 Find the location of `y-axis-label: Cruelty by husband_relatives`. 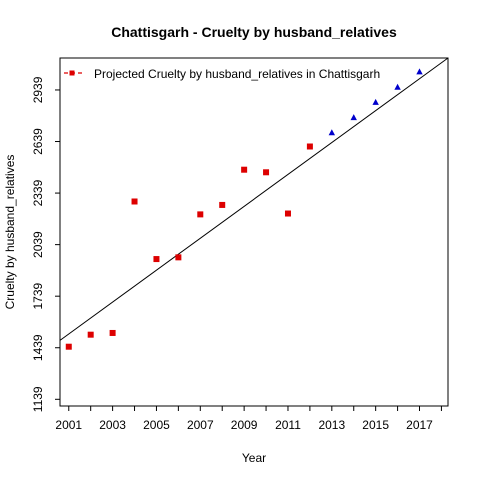

y-axis-label: Cruelty by husband_relatives is located at coordinates (10, 232).